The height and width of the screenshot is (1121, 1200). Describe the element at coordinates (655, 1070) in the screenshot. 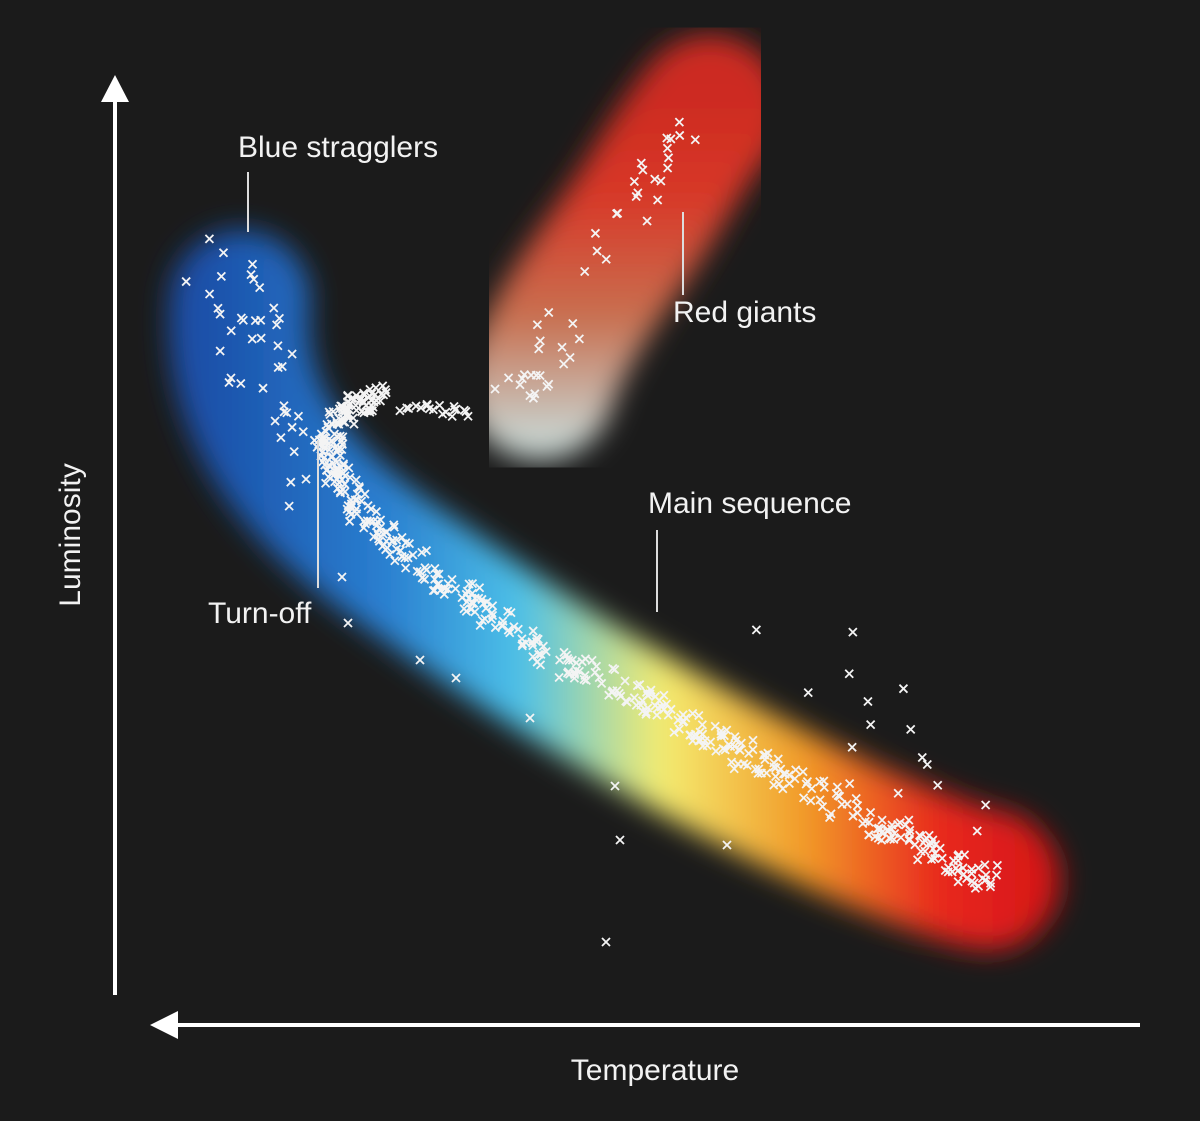

I see `x-axis-label: Temperature` at that location.